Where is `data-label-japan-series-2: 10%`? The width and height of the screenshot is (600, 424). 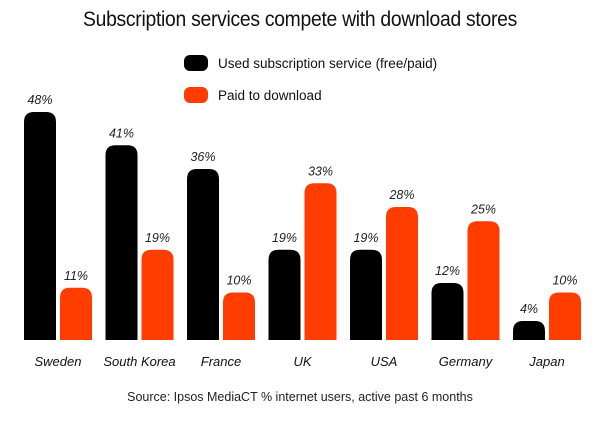
data-label-japan-series-2: 10% is located at coordinates (564, 281).